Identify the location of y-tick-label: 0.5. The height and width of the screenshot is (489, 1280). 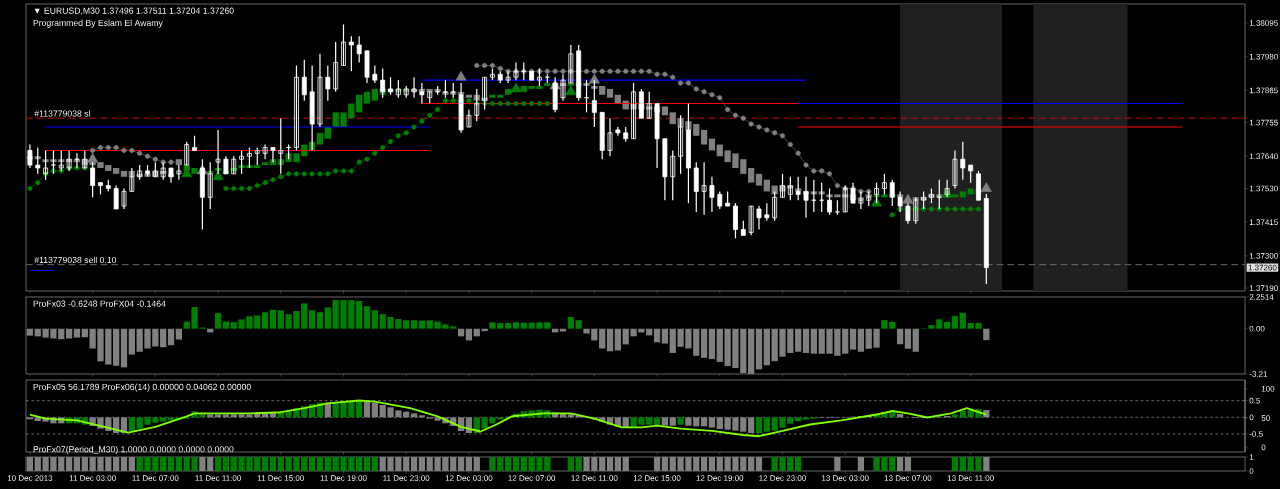
(1255, 400).